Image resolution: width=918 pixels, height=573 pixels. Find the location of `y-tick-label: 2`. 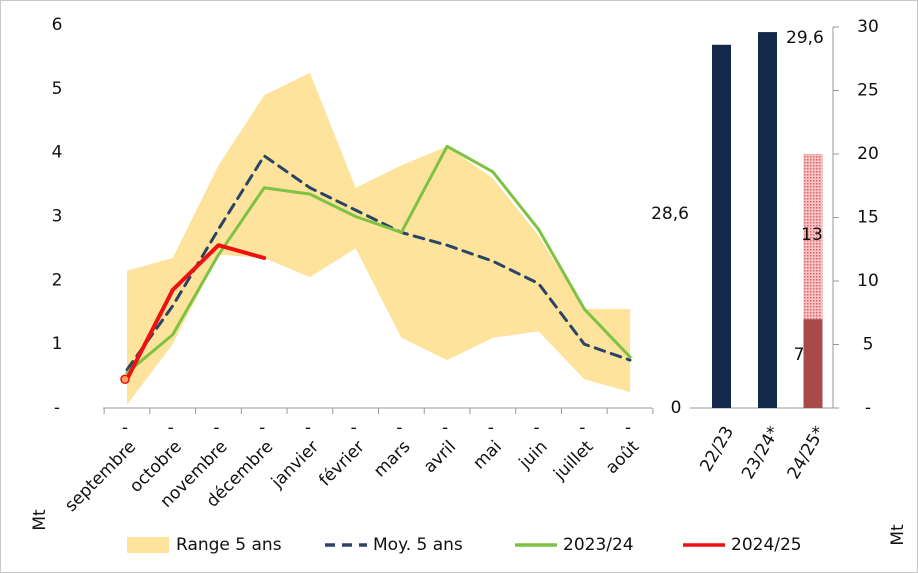

y-tick-label: 2 is located at coordinates (57, 280).